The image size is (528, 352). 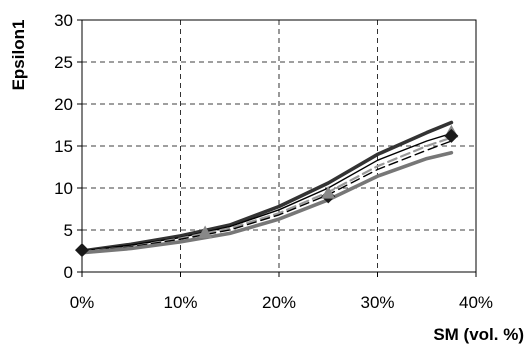 What do you see at coordinates (63, 104) in the screenshot?
I see `y-tick-label: 20` at bounding box center [63, 104].